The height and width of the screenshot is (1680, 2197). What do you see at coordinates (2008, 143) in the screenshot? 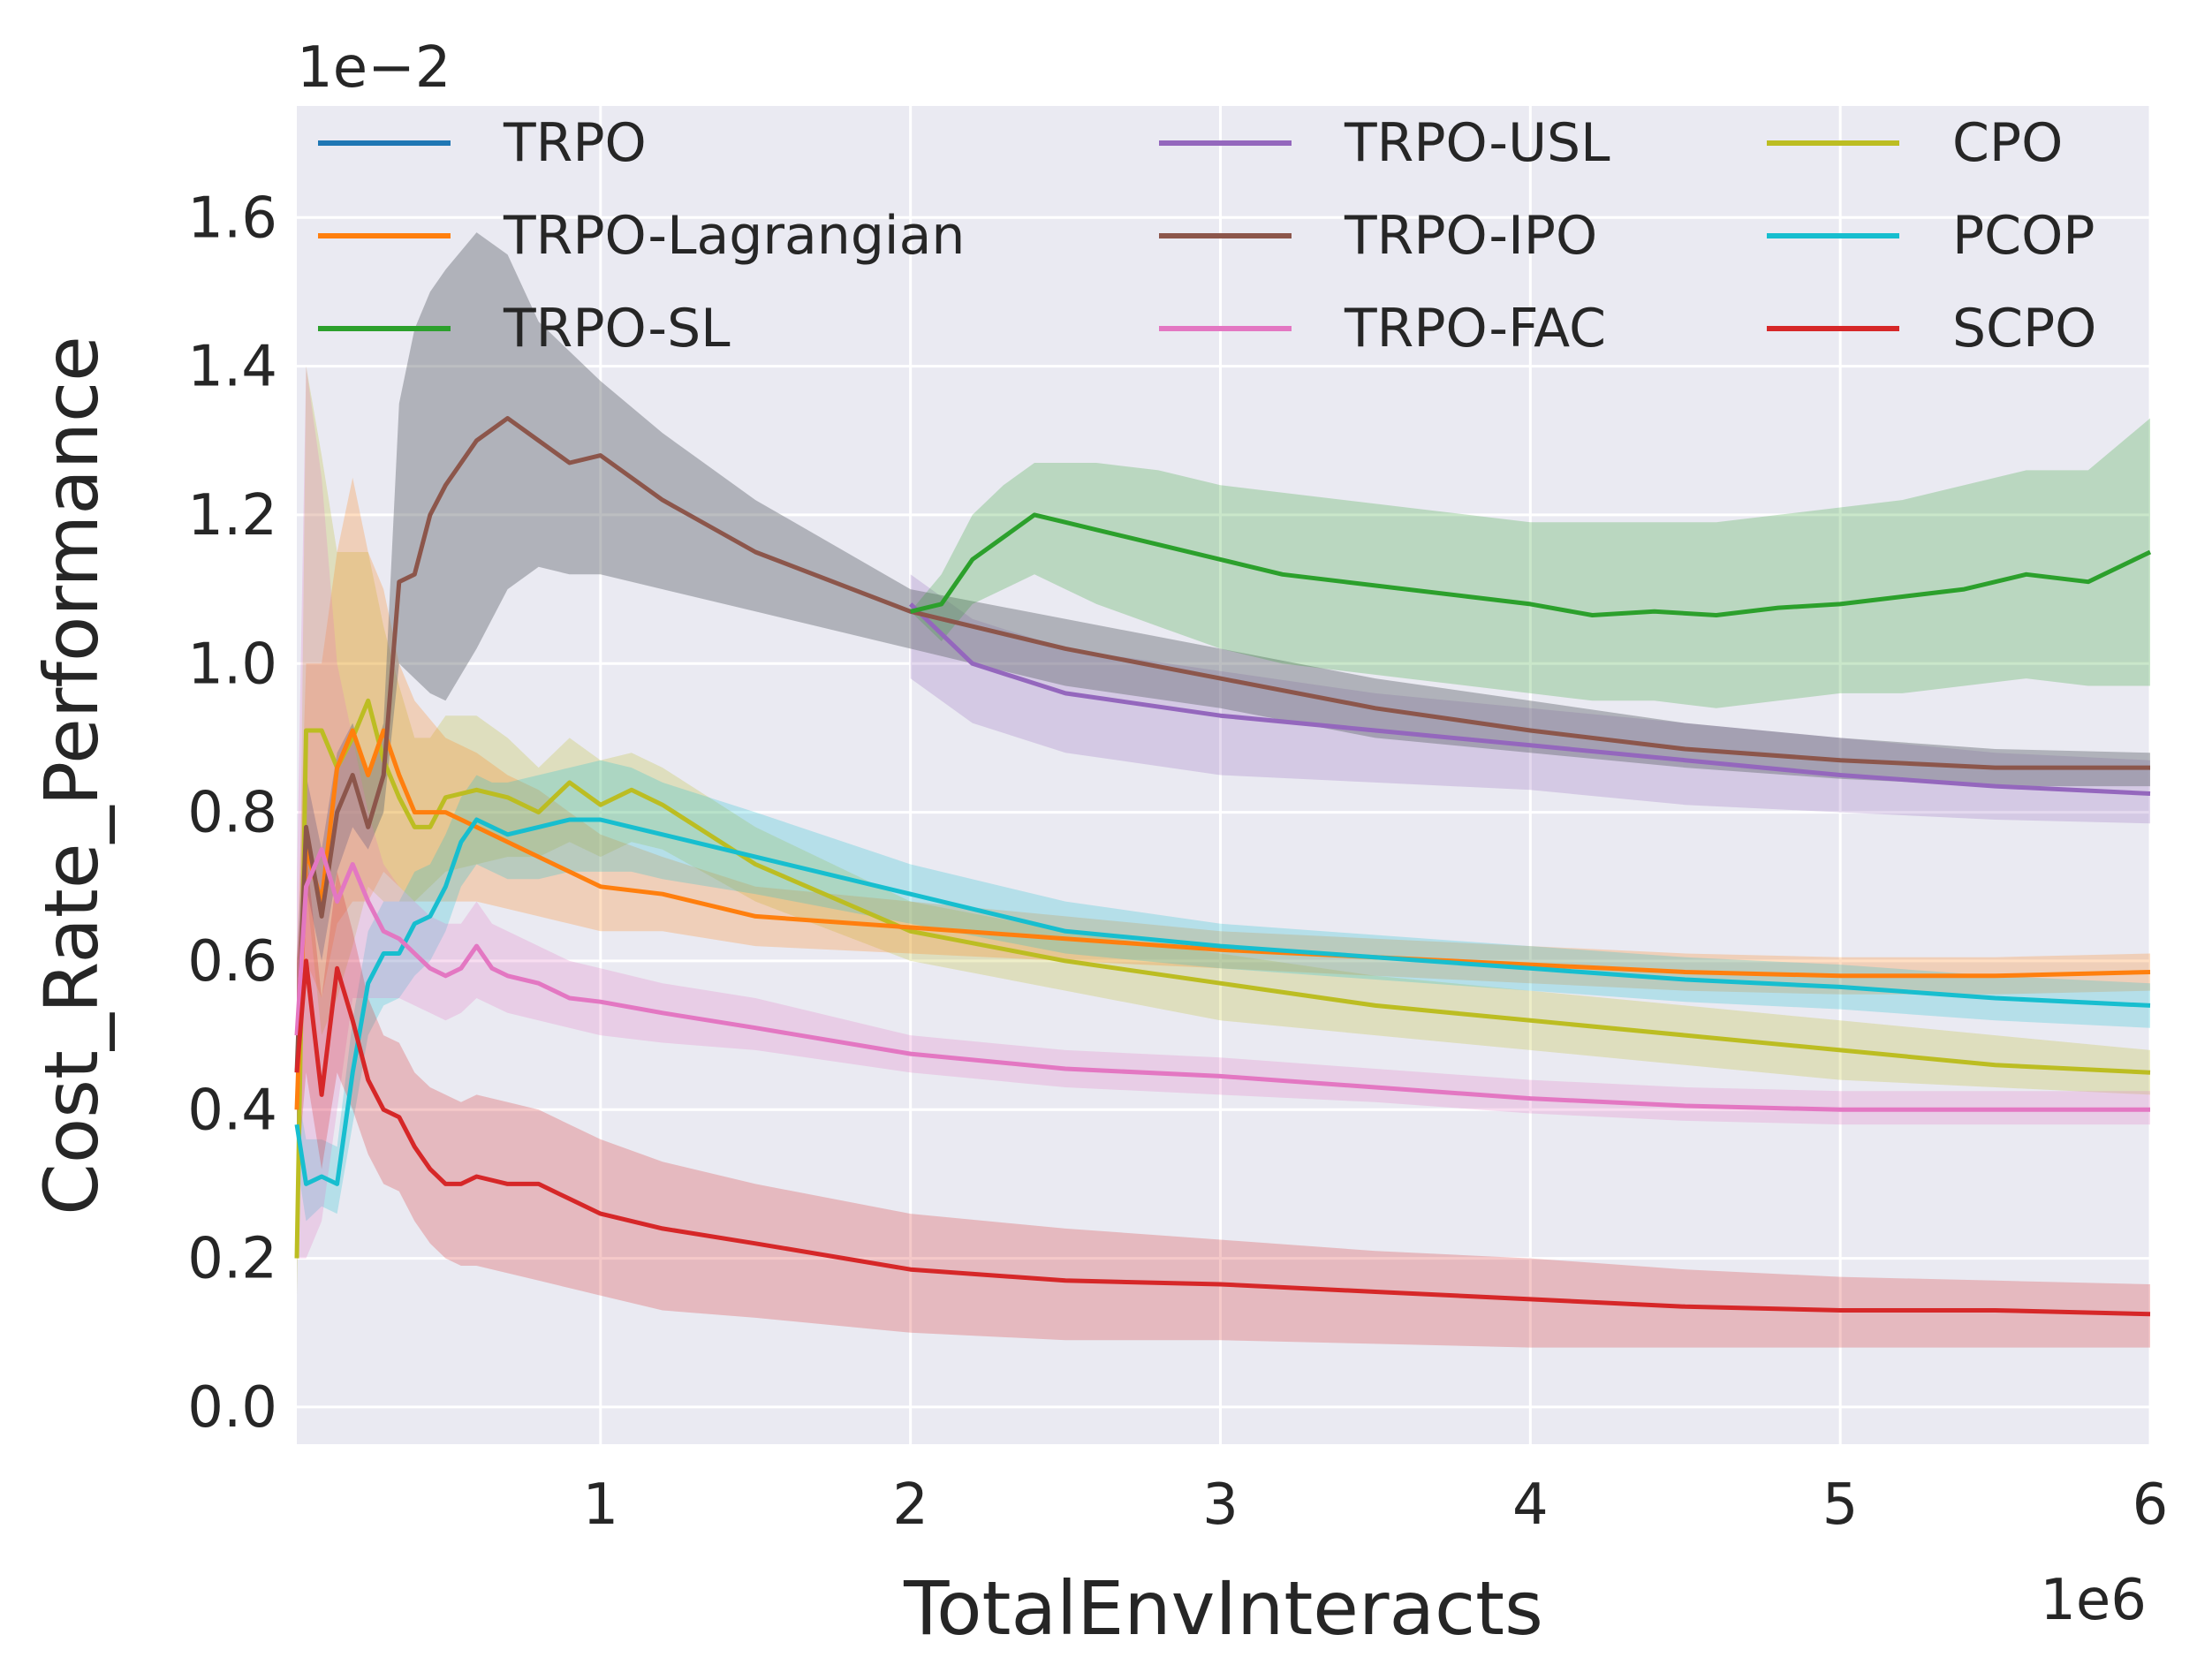
I see `legend-label: CPO` at bounding box center [2008, 143].